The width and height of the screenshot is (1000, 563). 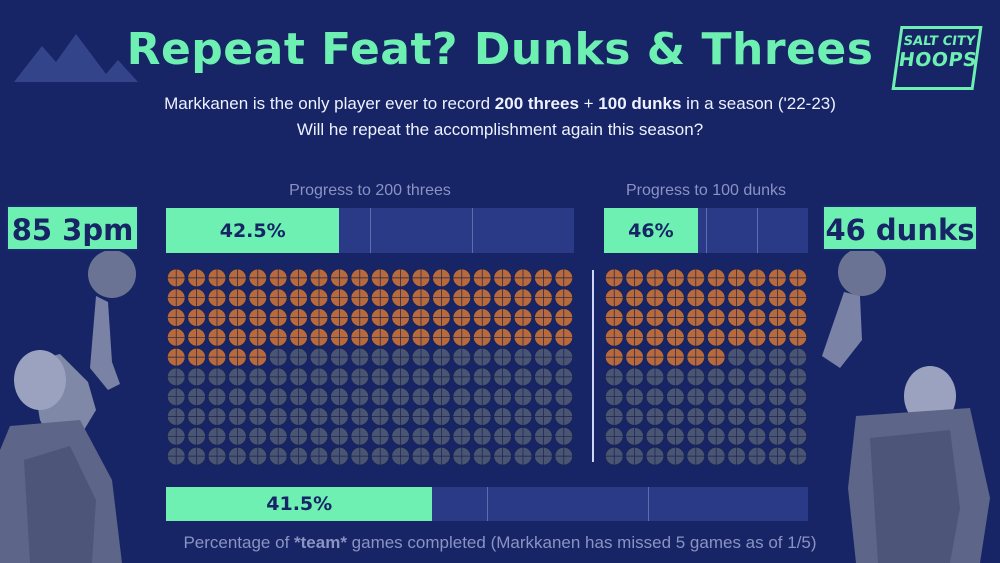 What do you see at coordinates (76, 58) in the screenshot?
I see `mountains-icon` at bounding box center [76, 58].